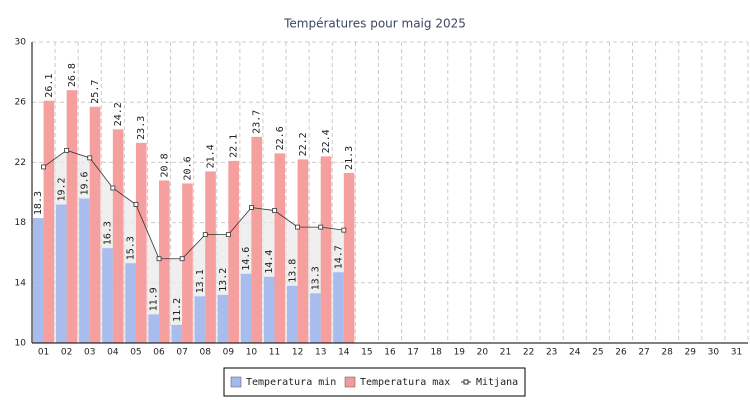  I want to click on x-tick-label: 30, so click(714, 353).